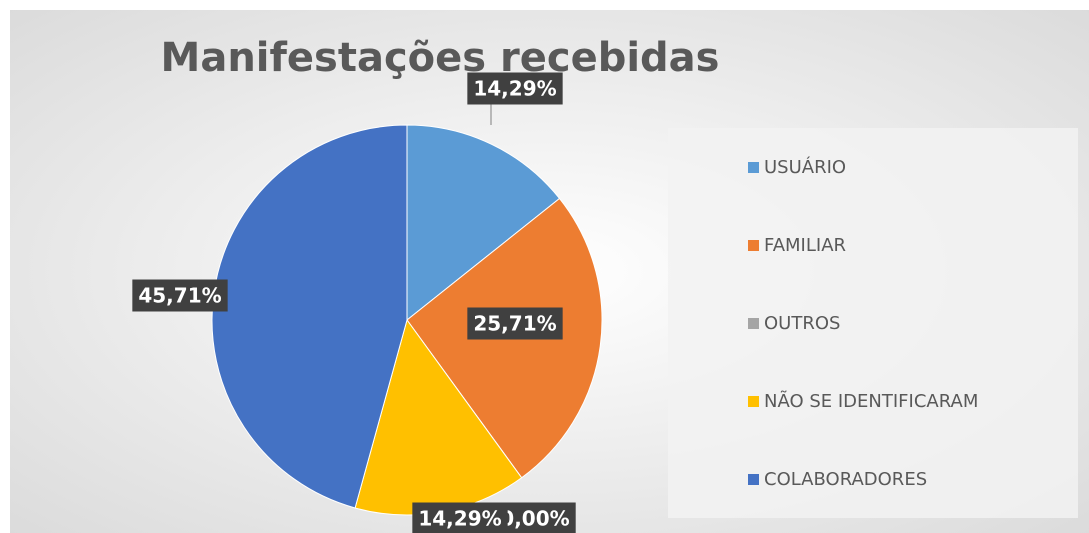 The height and width of the screenshot is (533, 1089). What do you see at coordinates (871, 401) in the screenshot?
I see `legend-label: NÃO SE IDENTIFICARAM` at bounding box center [871, 401].